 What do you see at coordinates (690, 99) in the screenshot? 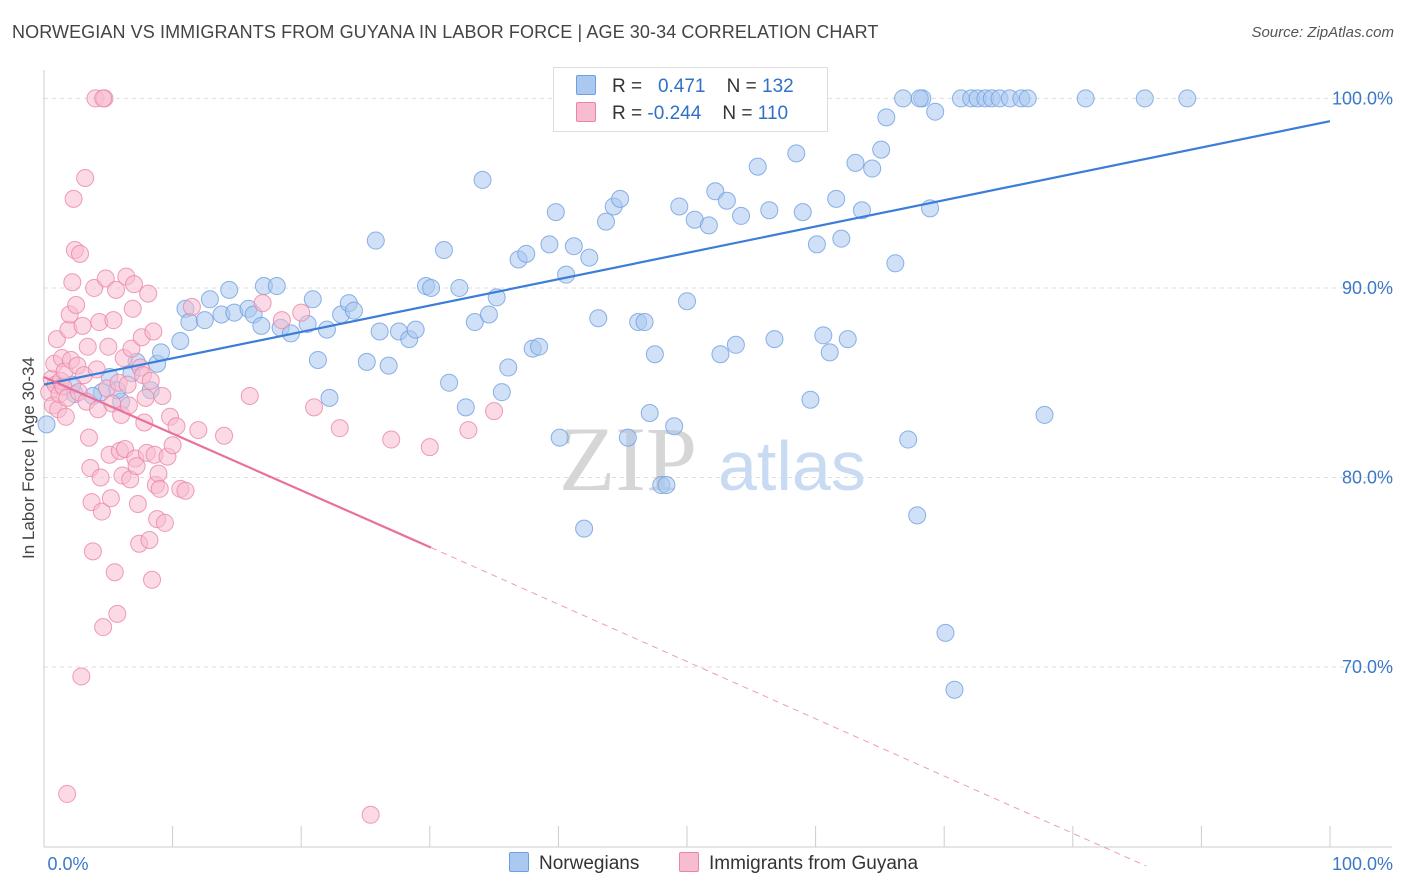
I see `correlation-legend: R = 0.471 N = 132 R = -0.244 N = 110` at bounding box center [690, 99].